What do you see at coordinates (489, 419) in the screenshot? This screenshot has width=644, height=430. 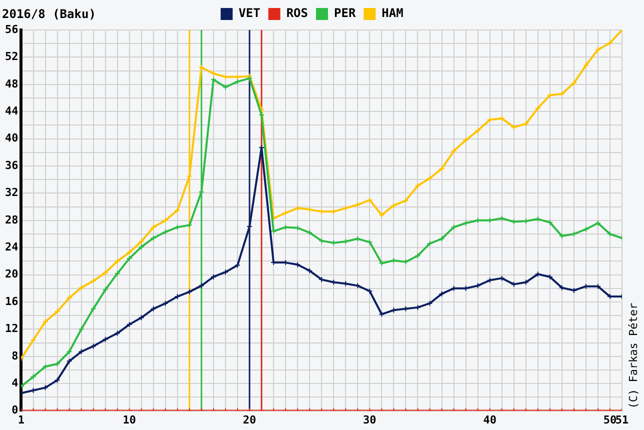 I see `x-tick-label: 40` at bounding box center [489, 419].